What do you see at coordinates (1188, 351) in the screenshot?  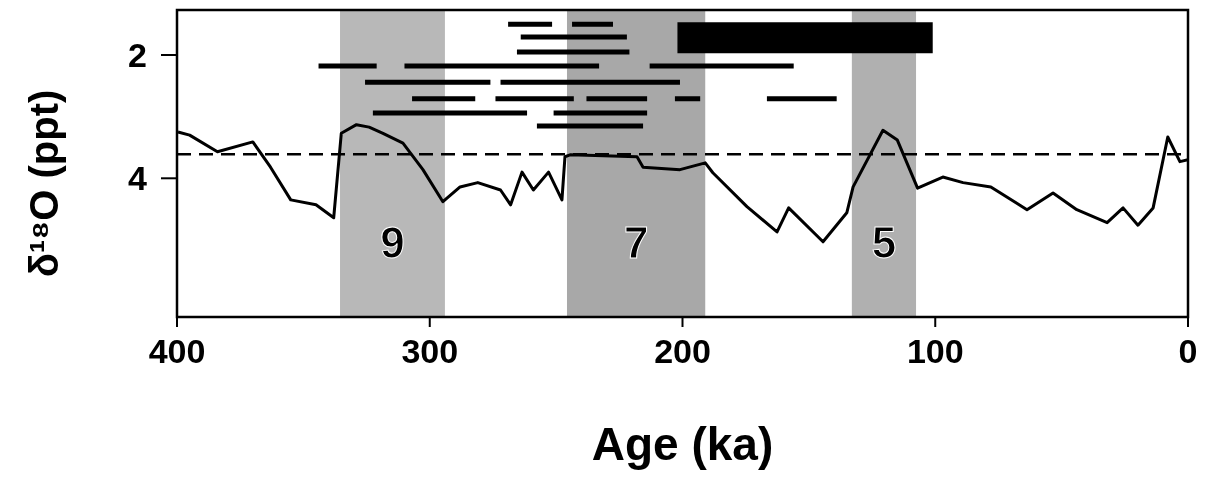 I see `x-tick-label: 0` at bounding box center [1188, 351].